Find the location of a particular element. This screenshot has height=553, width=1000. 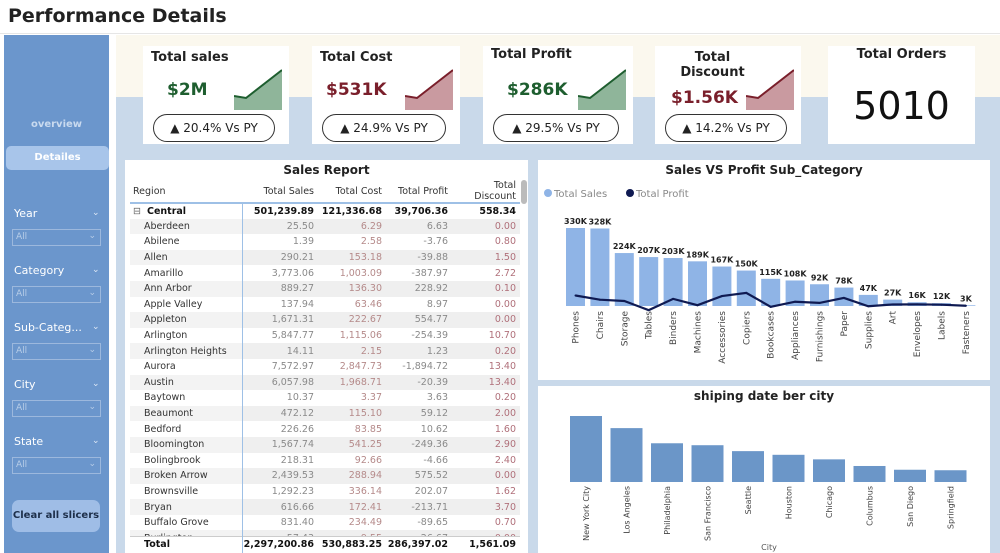

kpi-change-badge: ▲ 14.2% Vs PY is located at coordinates (726, 128).